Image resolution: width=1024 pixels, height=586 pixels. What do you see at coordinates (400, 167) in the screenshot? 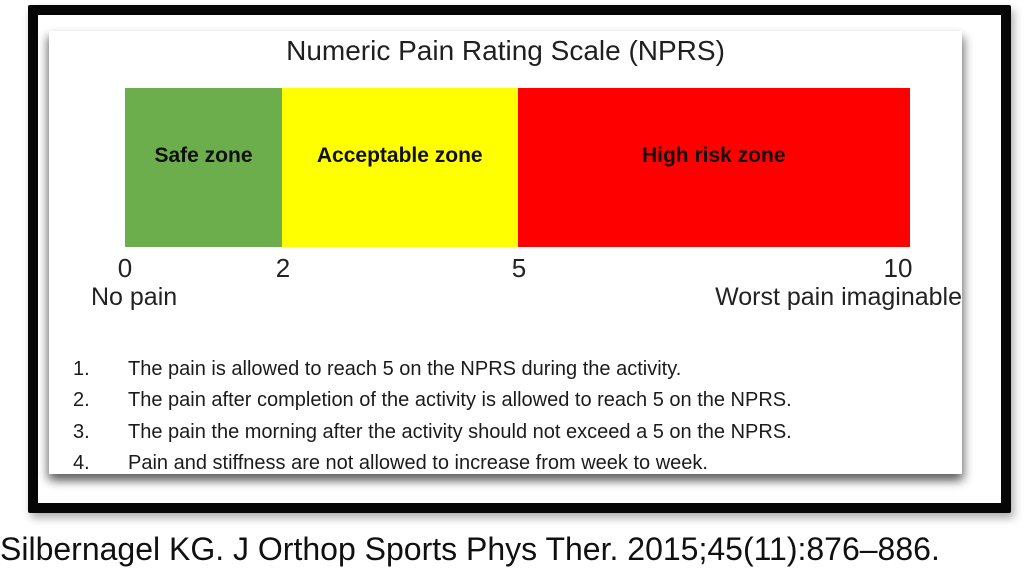
I see `acceptable-zone: Acceptable zone` at bounding box center [400, 167].